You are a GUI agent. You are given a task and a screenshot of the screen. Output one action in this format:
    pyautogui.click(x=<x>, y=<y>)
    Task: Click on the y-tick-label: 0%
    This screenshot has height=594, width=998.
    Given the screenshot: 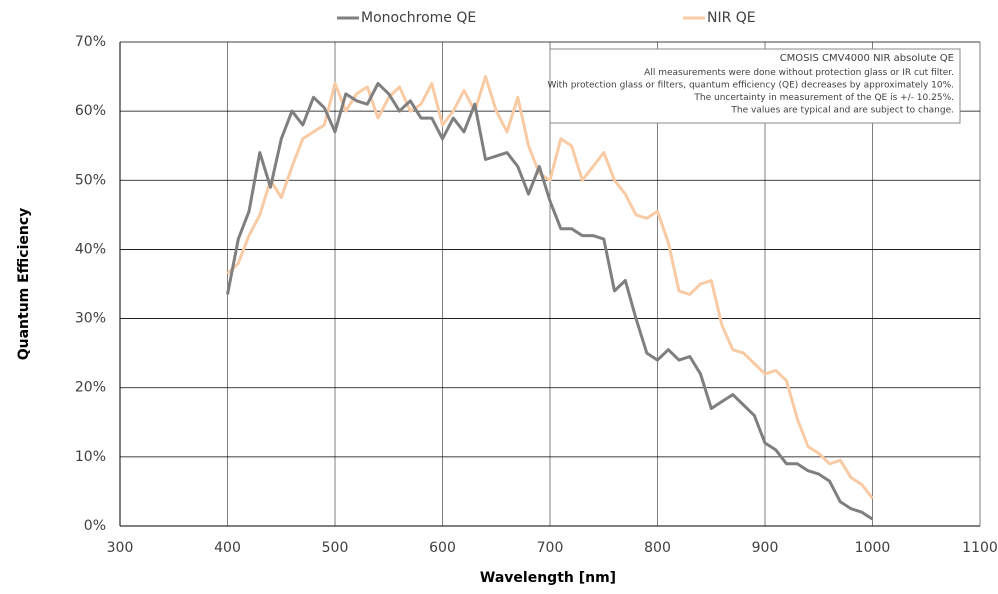 What is the action you would take?
    pyautogui.click(x=95, y=526)
    